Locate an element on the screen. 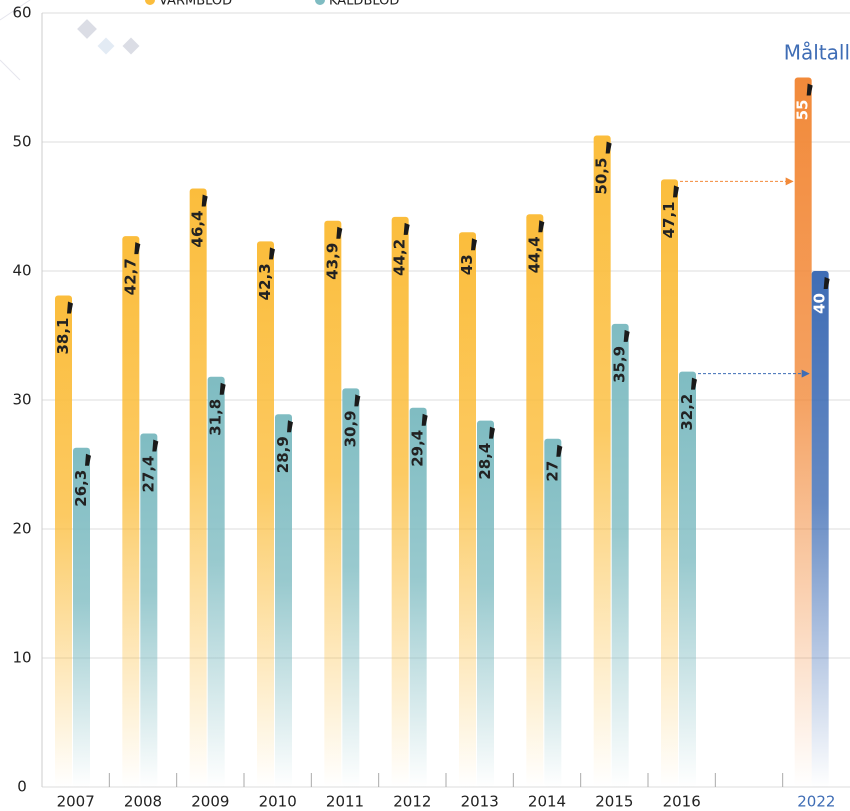 Image resolution: width=850 pixels, height=811 pixels. value-label: 32,2 is located at coordinates (687, 412).